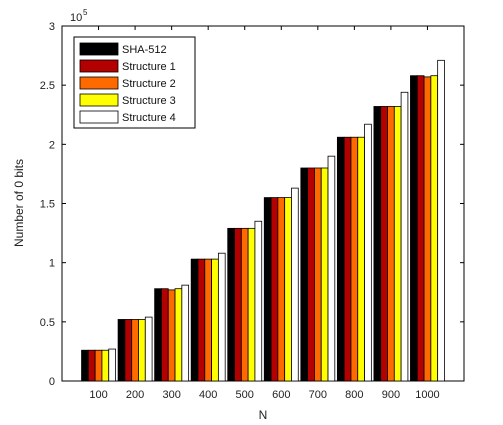 The width and height of the screenshot is (503, 425). I want to click on y-tick-label: 1.5, so click(47, 205).